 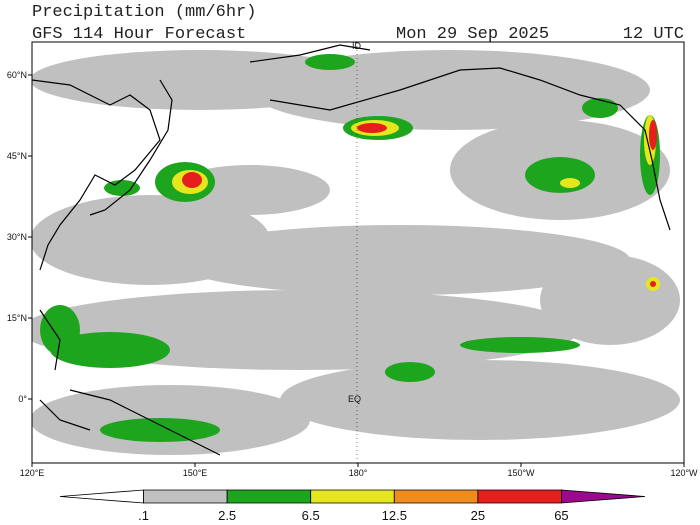 I want to click on colorbar-label: 2.5, so click(x=227, y=515).